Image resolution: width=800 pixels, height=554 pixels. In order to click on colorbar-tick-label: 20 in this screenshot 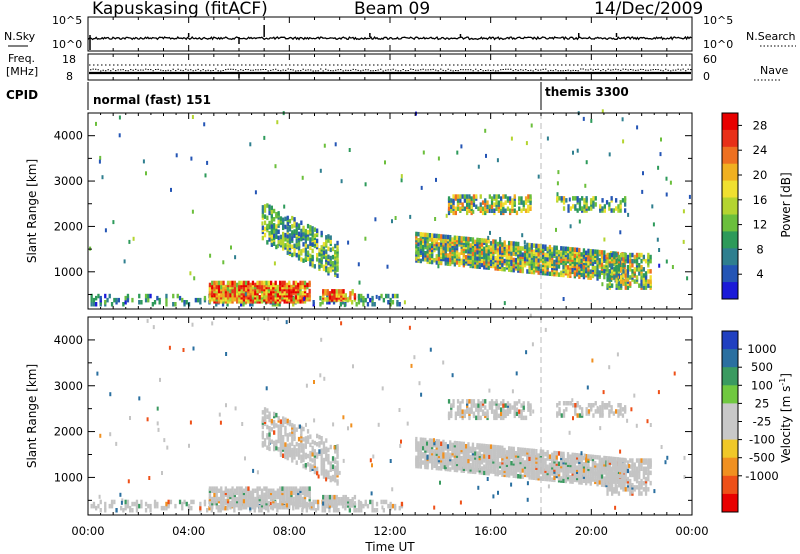, I will do `click(760, 175)`.